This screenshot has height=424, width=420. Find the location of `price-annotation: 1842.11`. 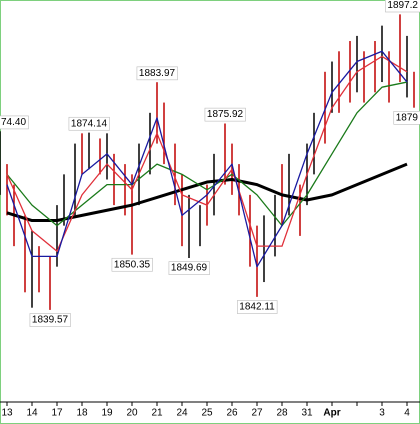

price-annotation: 1842.11 is located at coordinates (257, 307).